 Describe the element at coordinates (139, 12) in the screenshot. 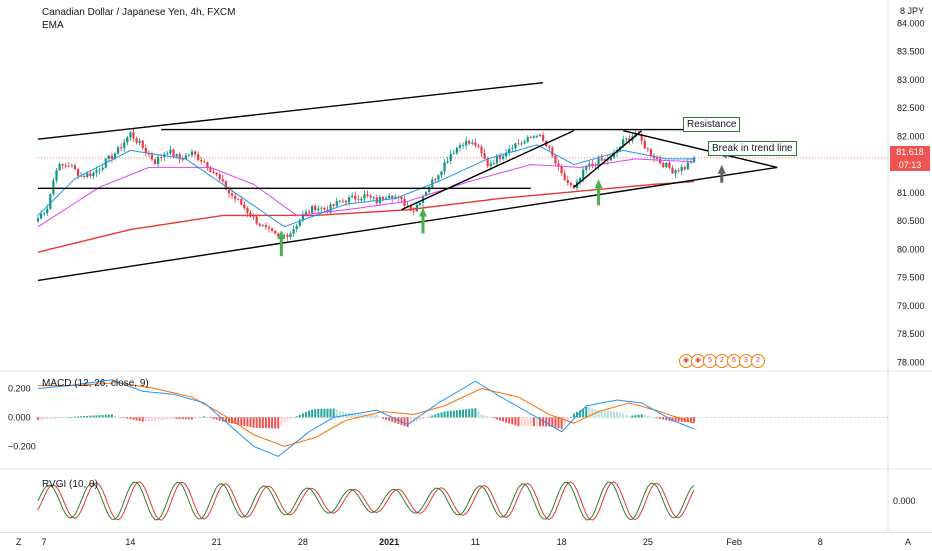

I see `symbol-title: Canadian Dollar / Japanese Yen, 4h, FXCM` at that location.